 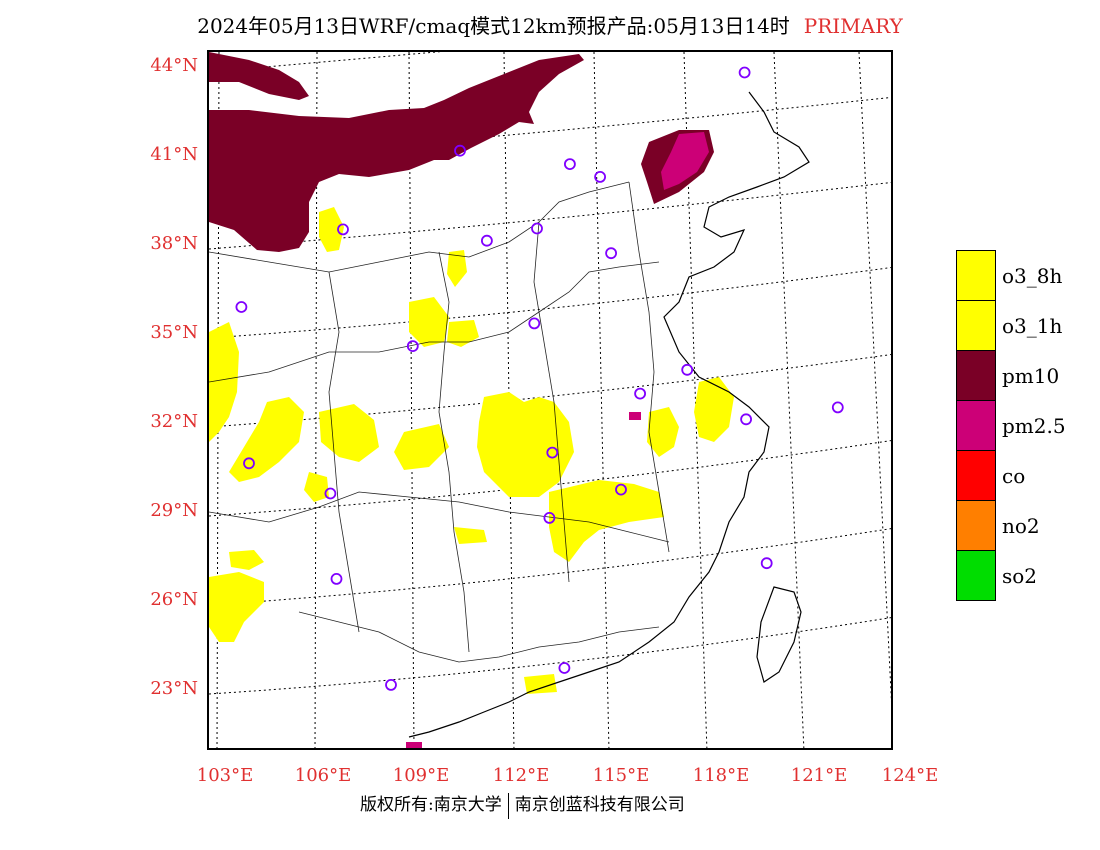 I want to click on lon-label-106: 106°E, so click(x=323, y=775).